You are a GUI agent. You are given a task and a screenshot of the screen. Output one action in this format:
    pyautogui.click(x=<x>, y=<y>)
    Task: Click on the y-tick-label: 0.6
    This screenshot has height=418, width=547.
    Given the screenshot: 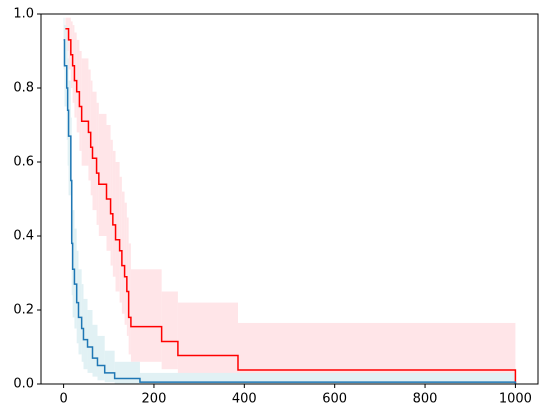 What is the action you would take?
    pyautogui.click(x=23, y=162)
    